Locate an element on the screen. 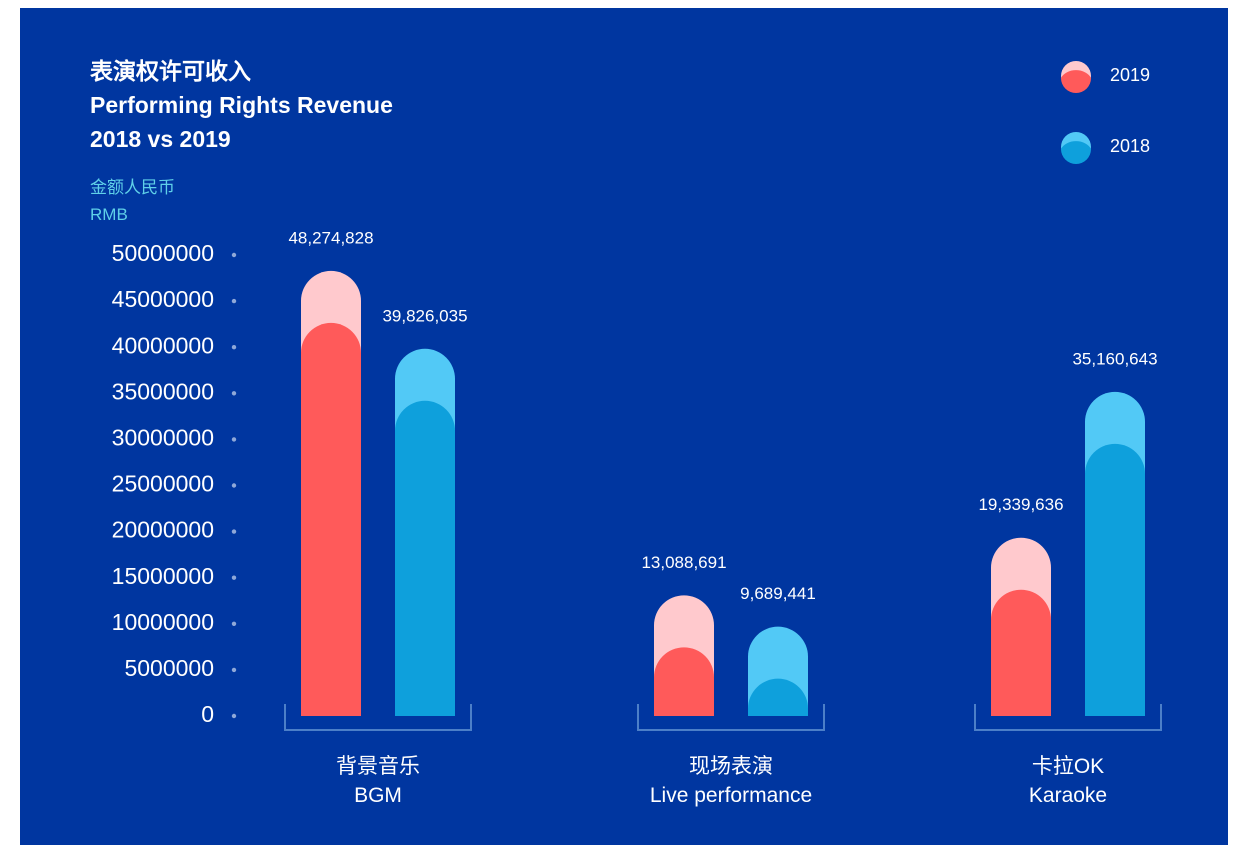 This screenshot has height=845, width=1238. data-label: 9,689,441 is located at coordinates (778, 593).